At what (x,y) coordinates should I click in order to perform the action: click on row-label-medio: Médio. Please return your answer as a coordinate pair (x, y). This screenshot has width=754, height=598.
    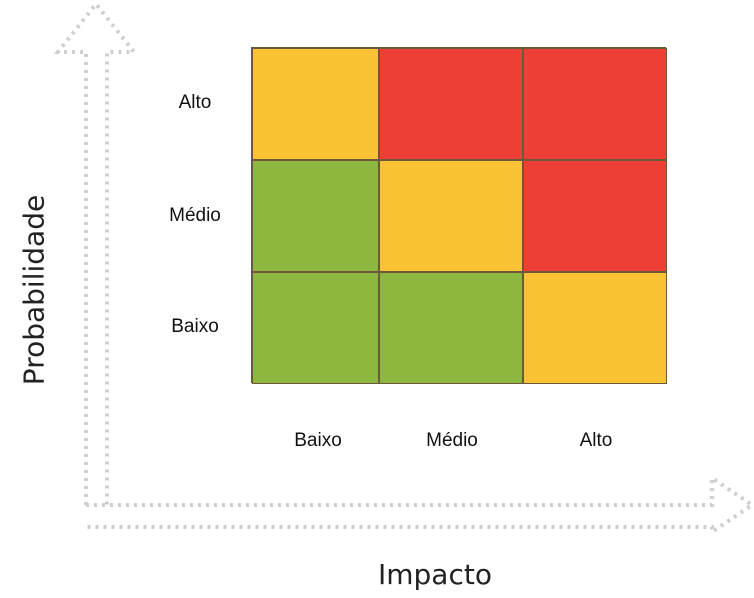
    Looking at the image, I should click on (195, 215).